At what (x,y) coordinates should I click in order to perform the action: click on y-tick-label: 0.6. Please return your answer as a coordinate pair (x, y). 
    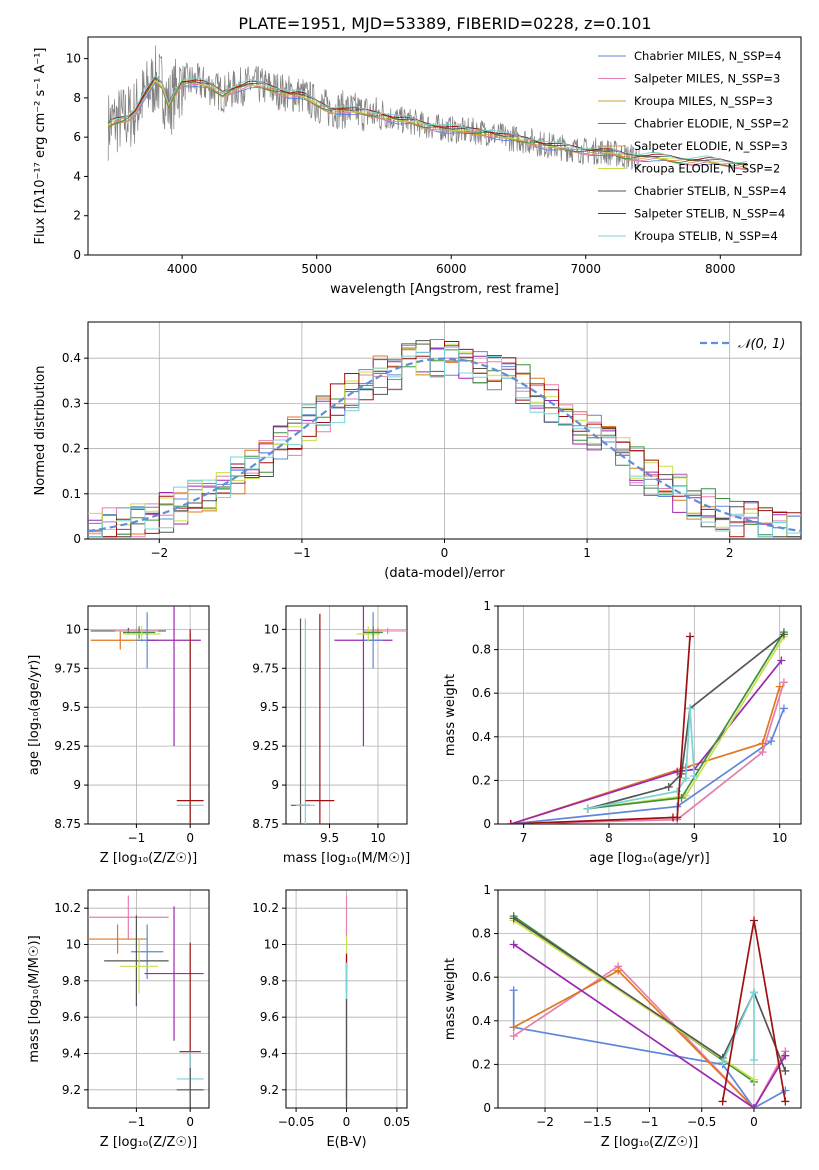
    Looking at the image, I should click on (481, 693).